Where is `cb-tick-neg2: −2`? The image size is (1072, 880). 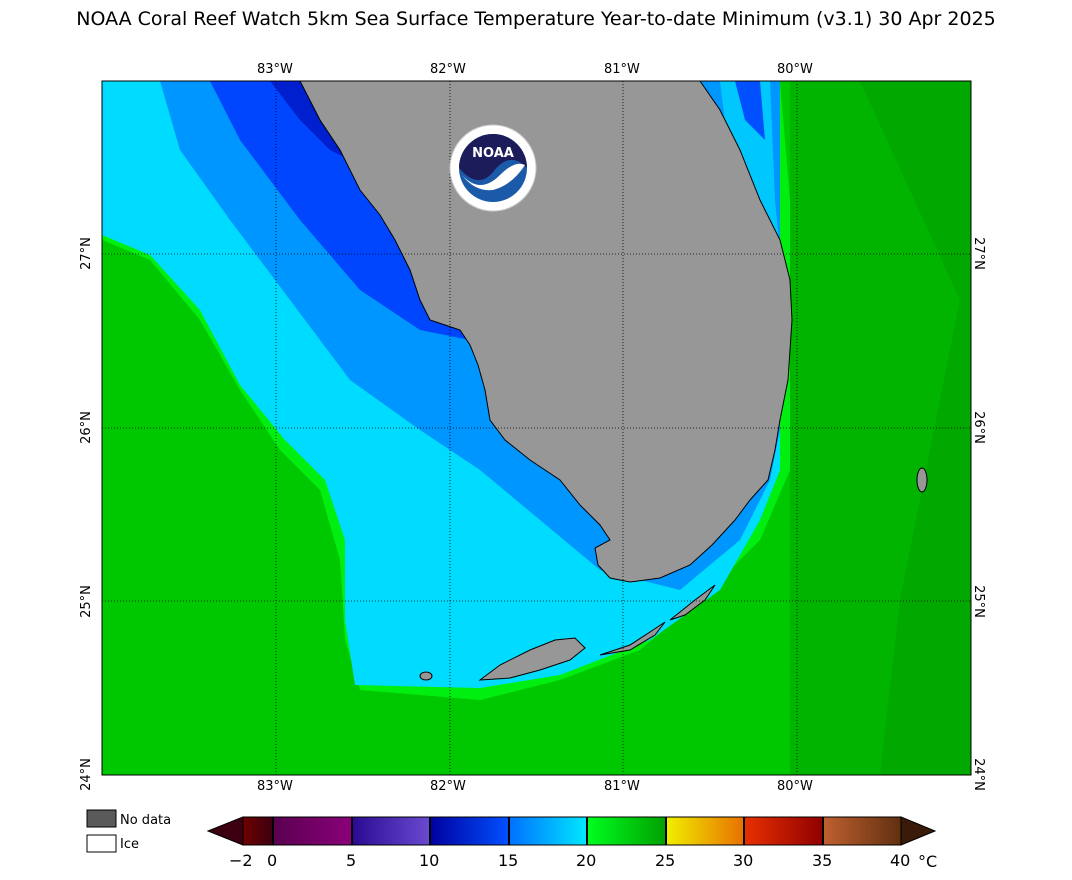 cb-tick-neg2: −2 is located at coordinates (241, 860).